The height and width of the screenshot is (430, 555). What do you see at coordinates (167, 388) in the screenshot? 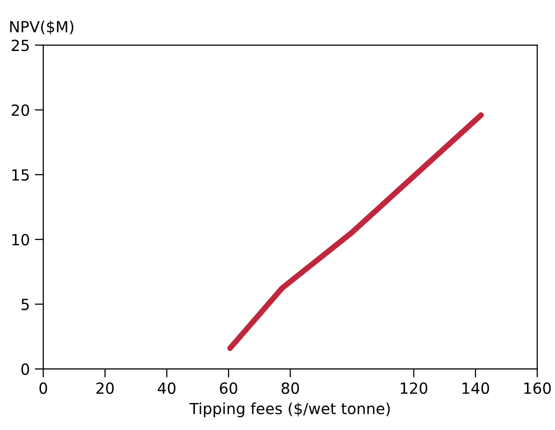
I see `x-tick-label: 40` at bounding box center [167, 388].